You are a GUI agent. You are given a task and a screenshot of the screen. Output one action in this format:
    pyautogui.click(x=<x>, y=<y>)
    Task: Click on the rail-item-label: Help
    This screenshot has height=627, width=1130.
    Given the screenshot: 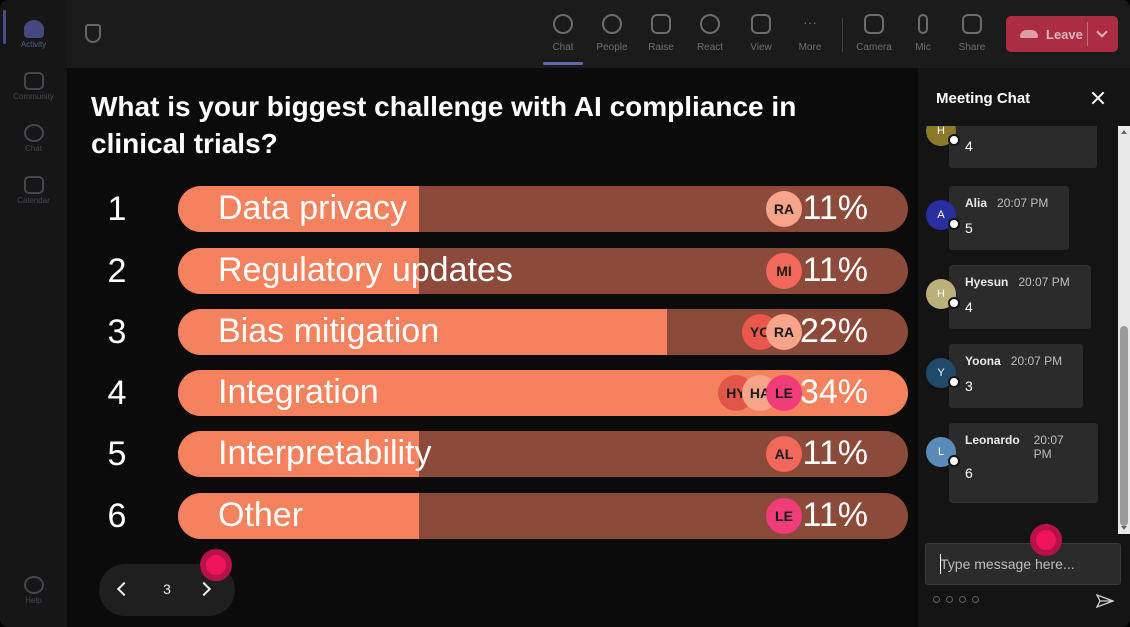 What is the action you would take?
    pyautogui.click(x=33, y=600)
    